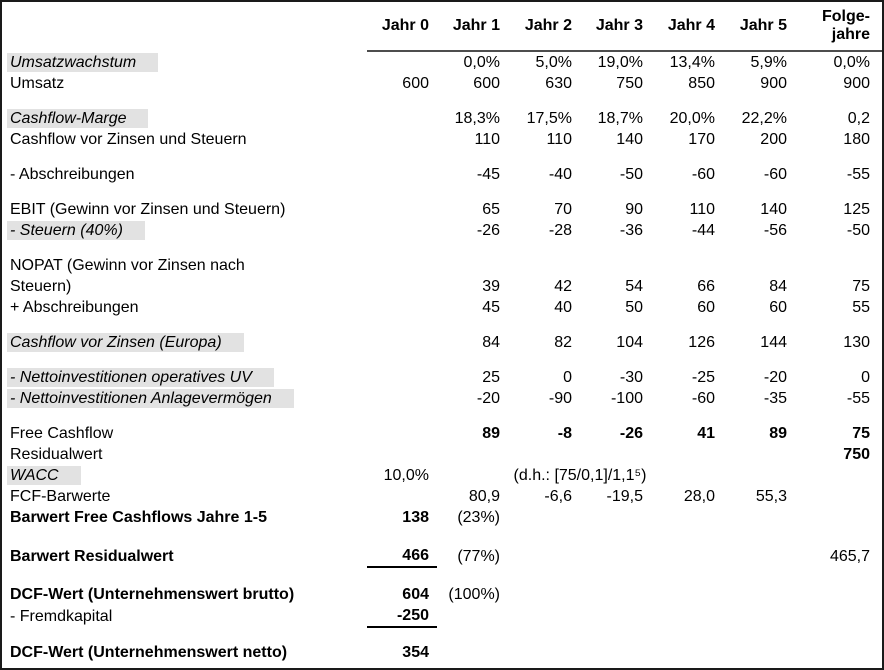 Image resolution: width=884 pixels, height=670 pixels. I want to click on value-cell: 604, so click(415, 594).